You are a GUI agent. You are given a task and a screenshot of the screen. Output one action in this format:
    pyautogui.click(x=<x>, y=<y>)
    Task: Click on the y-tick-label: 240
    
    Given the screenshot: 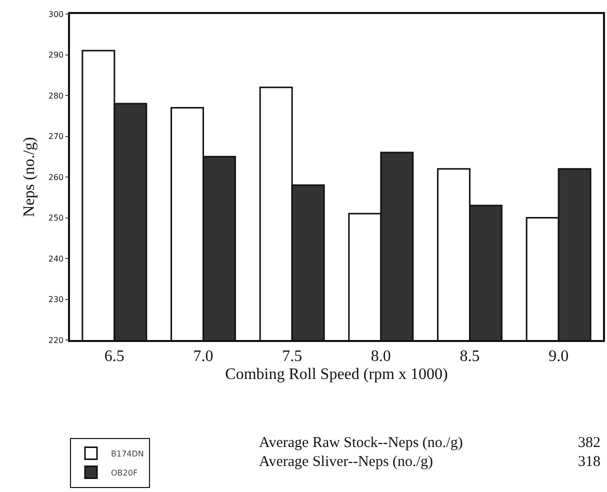 What is the action you would take?
    pyautogui.click(x=56, y=259)
    